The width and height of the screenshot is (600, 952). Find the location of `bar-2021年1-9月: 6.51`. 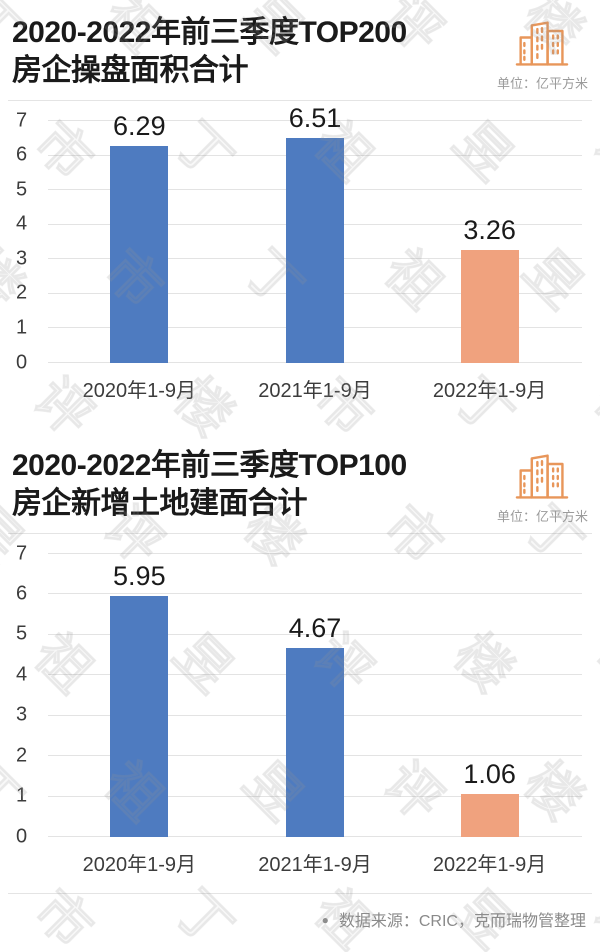

bar-2021年1-9月: 6.51 is located at coordinates (315, 233).